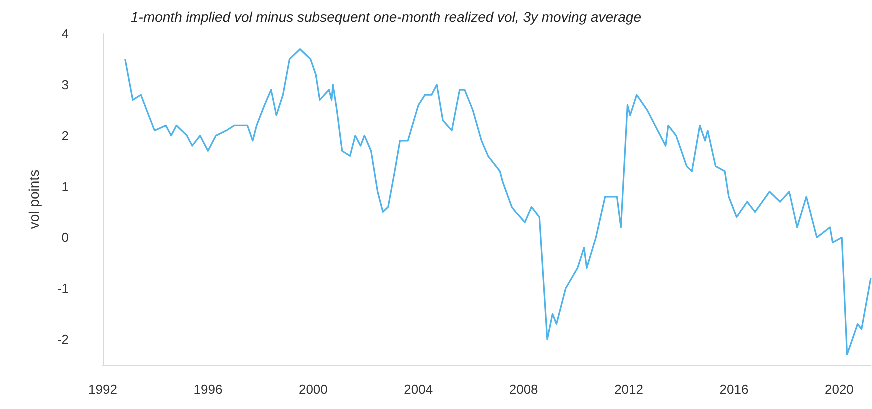 The width and height of the screenshot is (872, 409). Describe the element at coordinates (65, 186) in the screenshot. I see `y-tick-label: 1` at that location.